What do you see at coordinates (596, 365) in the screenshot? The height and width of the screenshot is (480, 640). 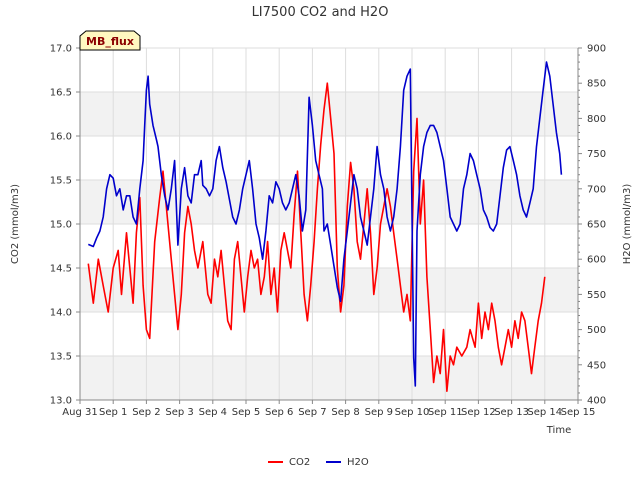 I see `y2-tick-label: 450` at bounding box center [596, 365].